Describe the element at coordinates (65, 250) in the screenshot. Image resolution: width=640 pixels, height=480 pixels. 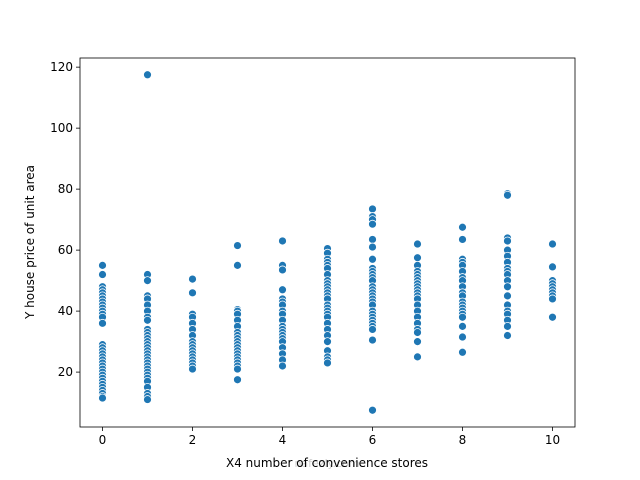
I see `y-tick-label: 60` at that location.